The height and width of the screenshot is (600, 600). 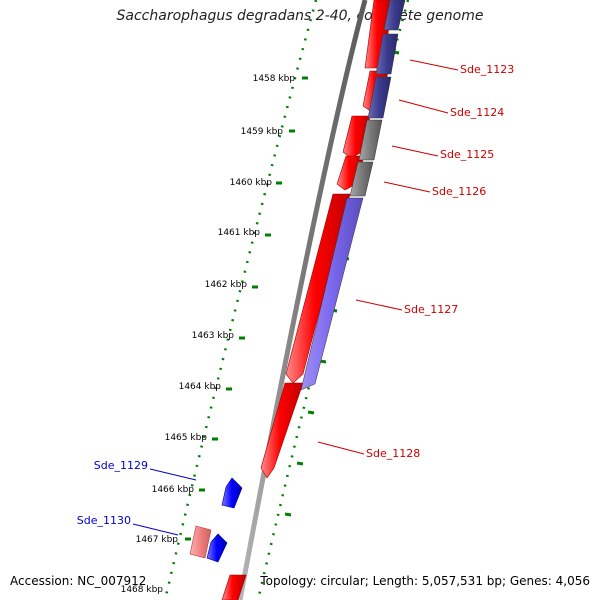 I want to click on tick-label: 1465 kbp, so click(x=186, y=438).